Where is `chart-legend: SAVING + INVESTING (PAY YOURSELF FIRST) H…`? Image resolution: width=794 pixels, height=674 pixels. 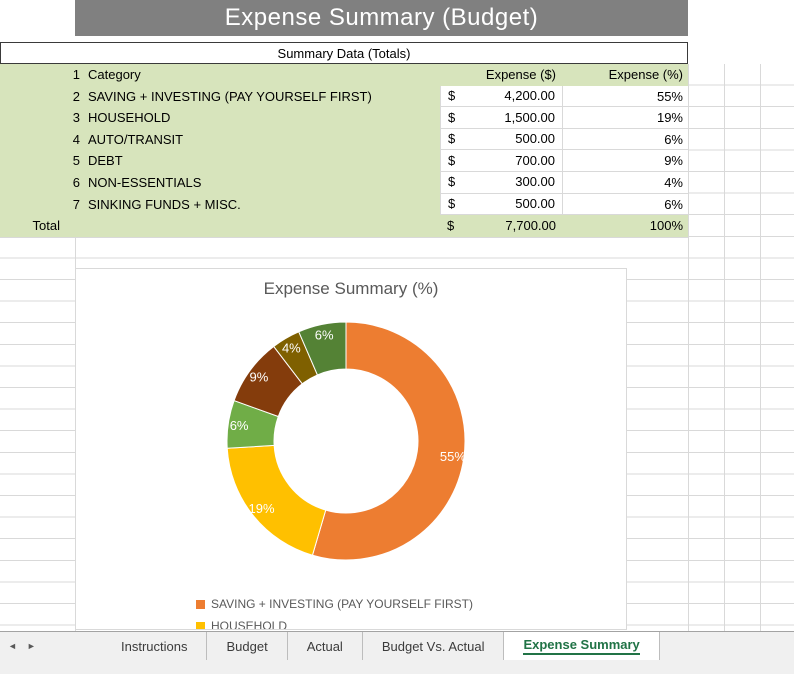
chart-legend: SAVING + INVESTING (PAY YOURSELF FIRST) H… is located at coordinates (334, 611).